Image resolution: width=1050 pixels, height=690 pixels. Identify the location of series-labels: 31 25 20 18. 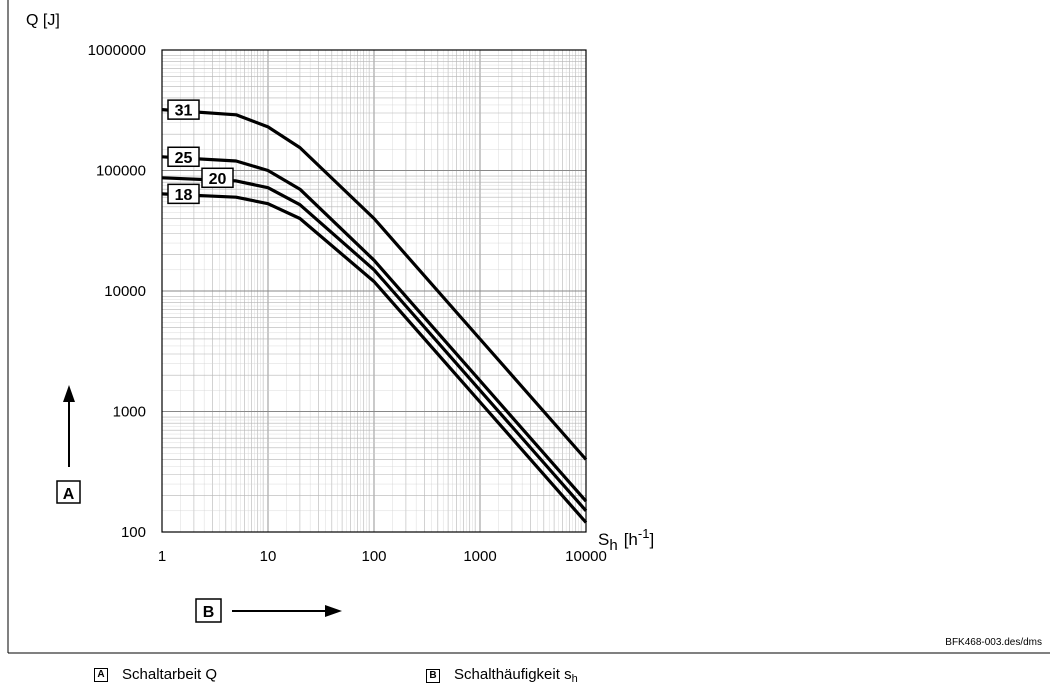
(200, 152).